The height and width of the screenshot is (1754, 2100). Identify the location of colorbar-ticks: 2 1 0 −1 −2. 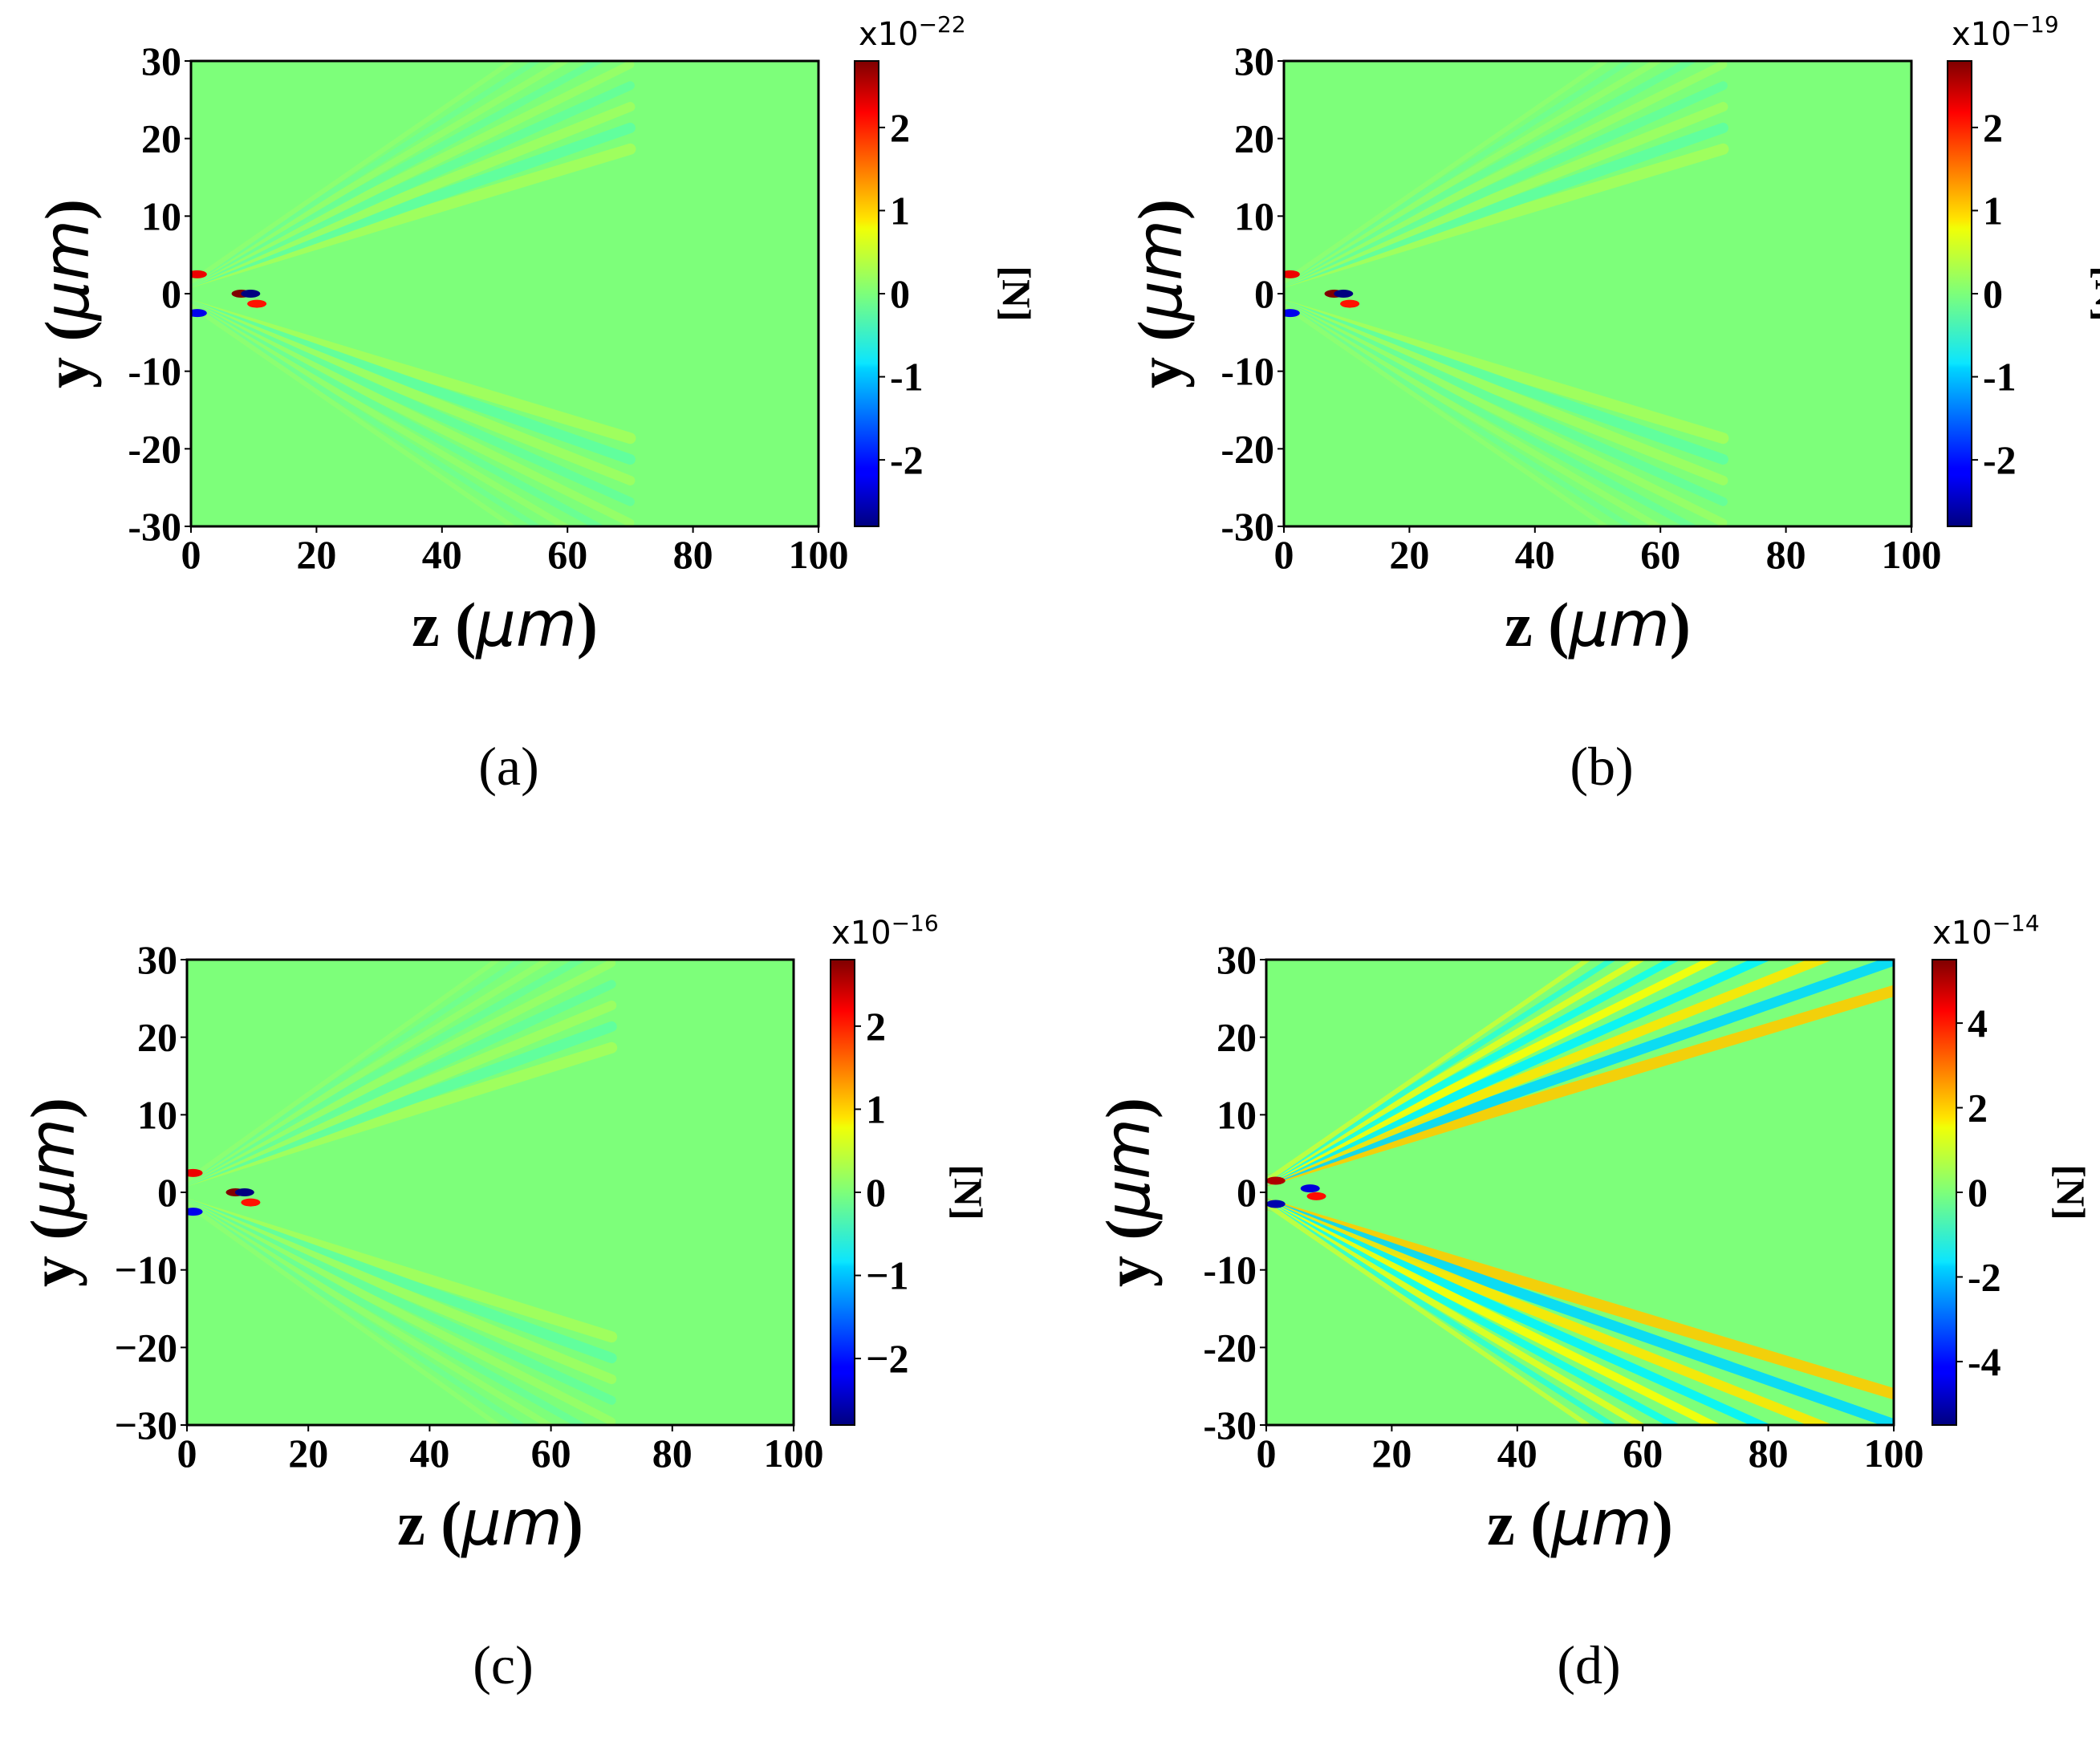
(882, 1192).